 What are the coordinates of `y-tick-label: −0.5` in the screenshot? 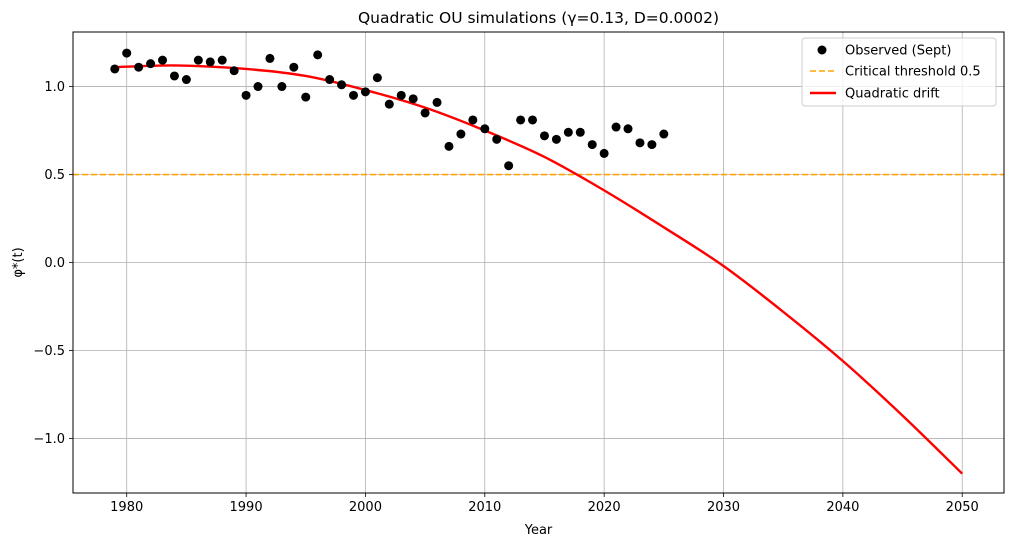 It's located at (49, 351).